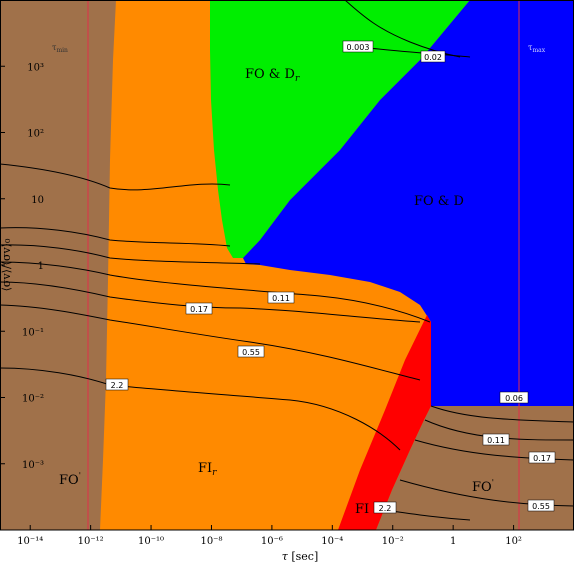  I want to click on contour-label-002: 0.02, so click(433, 56).